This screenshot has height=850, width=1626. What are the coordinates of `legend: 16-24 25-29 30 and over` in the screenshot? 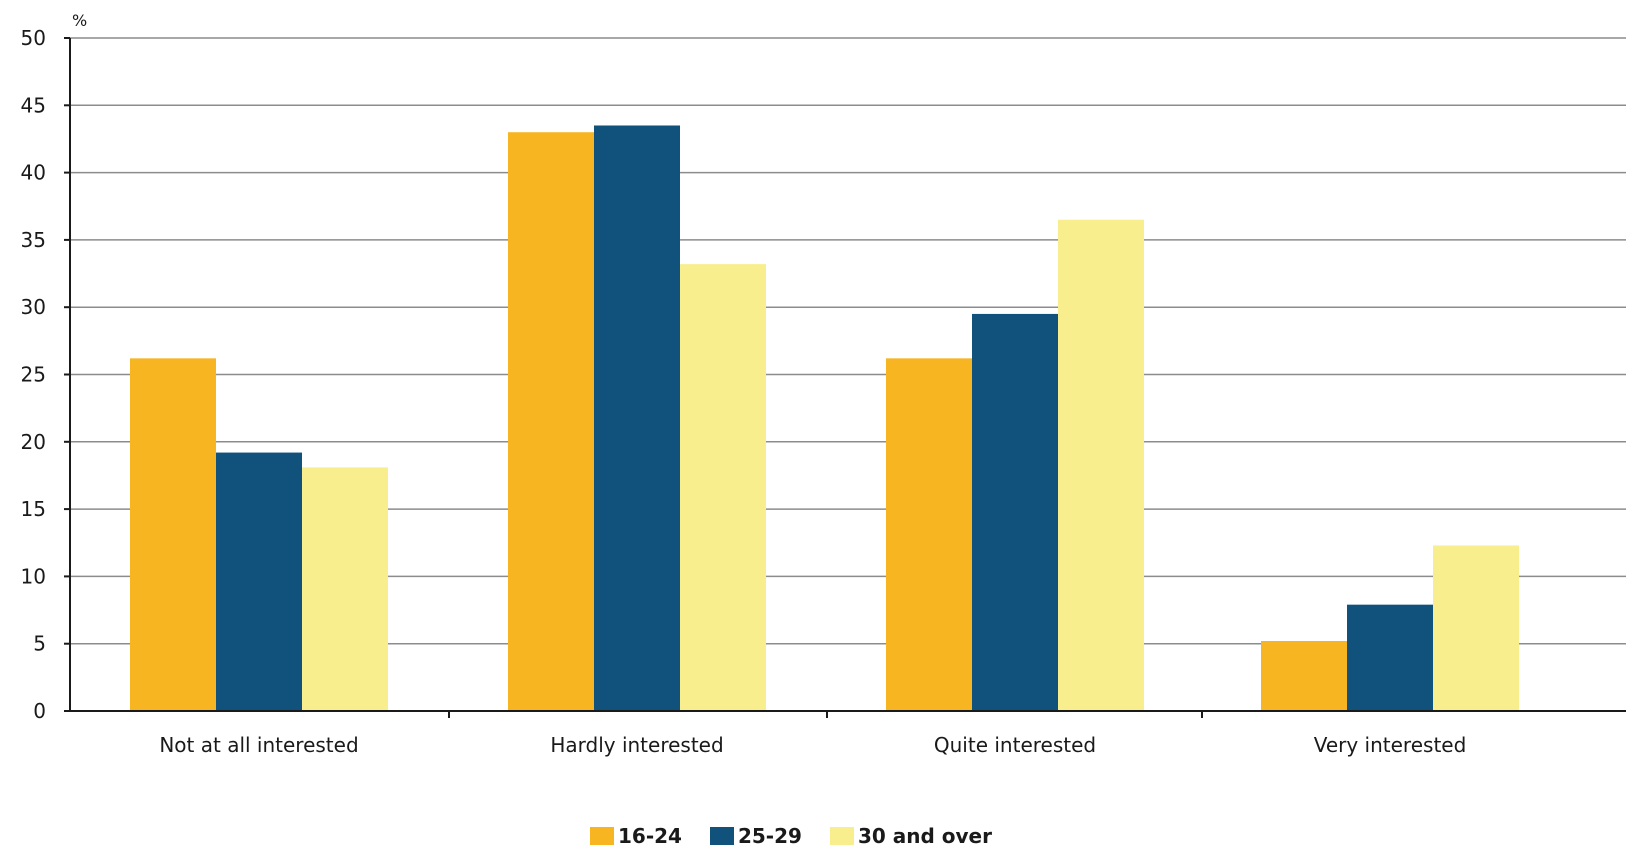 It's located at (791, 836).